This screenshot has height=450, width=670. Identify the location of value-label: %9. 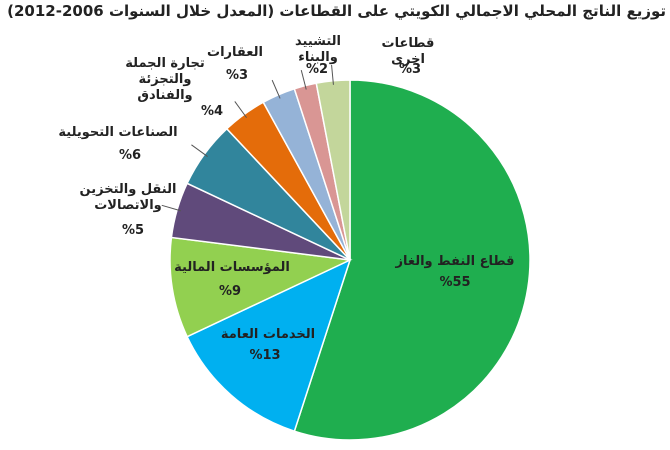
(230, 291).